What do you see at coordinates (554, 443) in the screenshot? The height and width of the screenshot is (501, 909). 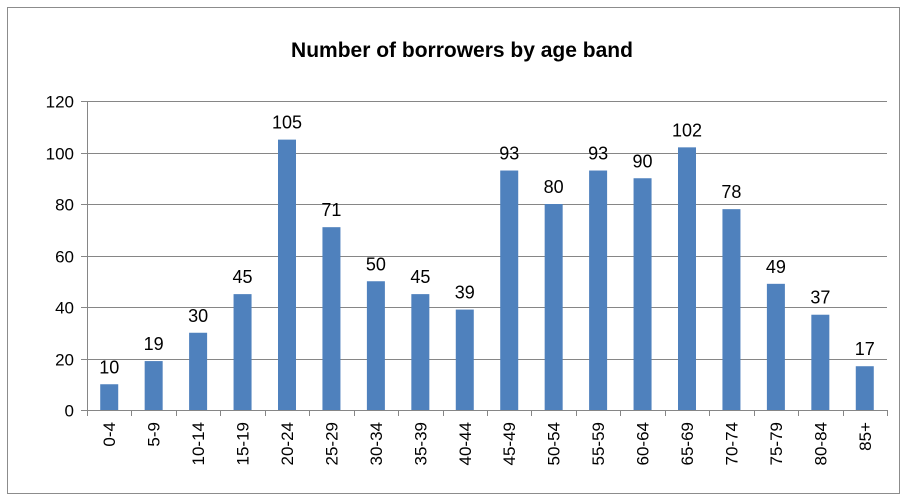 I see `x-tick-label: 50-54` at bounding box center [554, 443].